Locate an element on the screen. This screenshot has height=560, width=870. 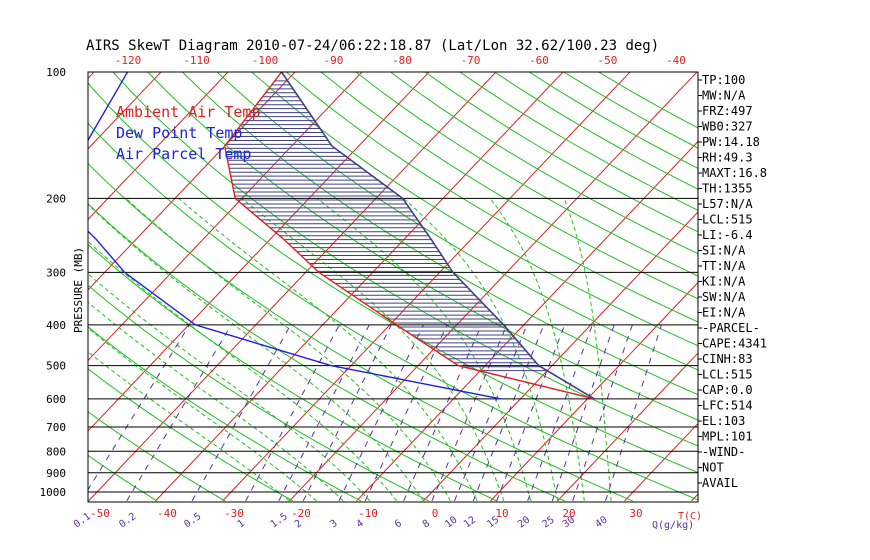
bottom-temp-tick-label: -50 is located at coordinates (100, 513).